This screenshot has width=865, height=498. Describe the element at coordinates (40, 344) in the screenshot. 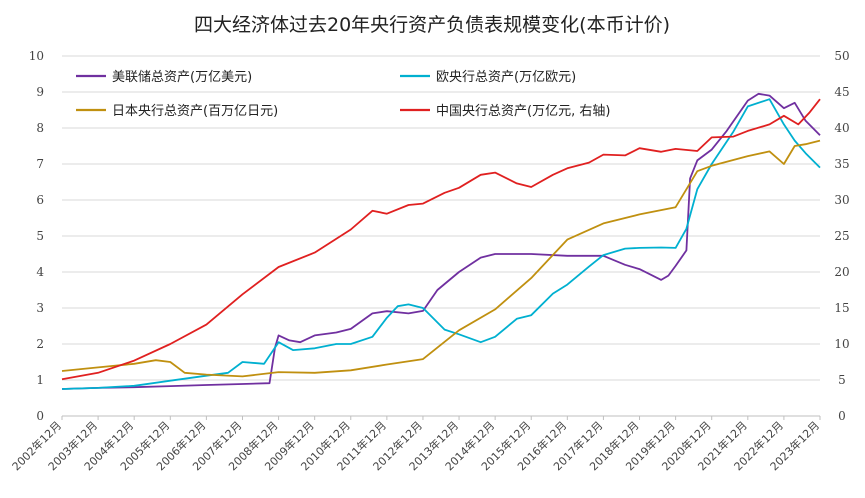

I see `left-tick-label: 2` at that location.